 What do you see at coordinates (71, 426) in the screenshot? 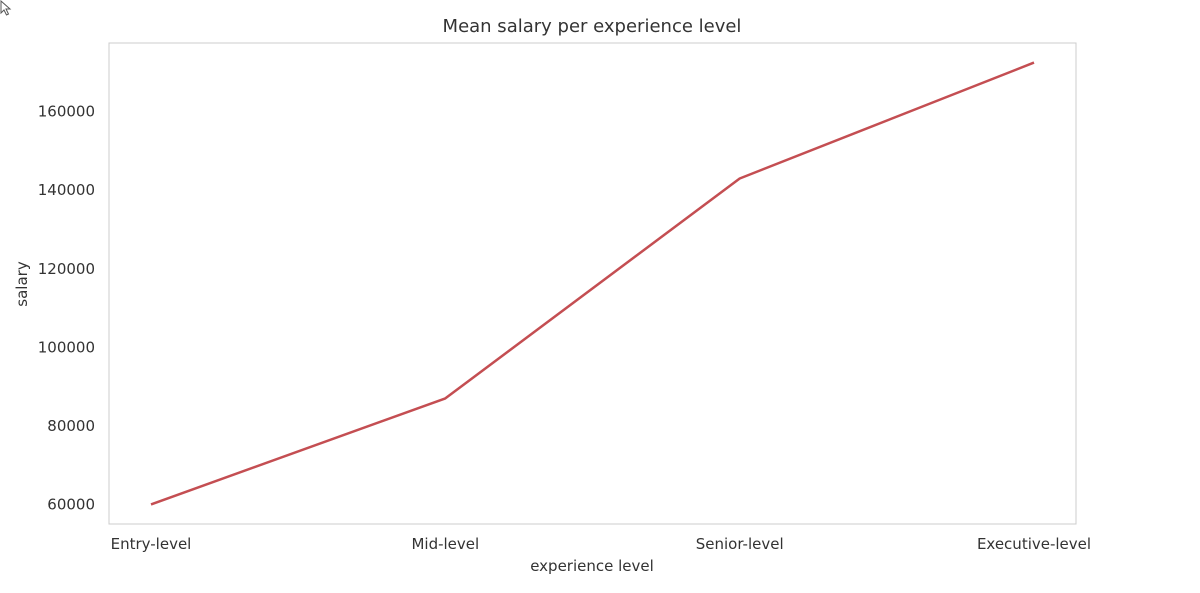
I see `y-tick-label: 80000` at bounding box center [71, 426].